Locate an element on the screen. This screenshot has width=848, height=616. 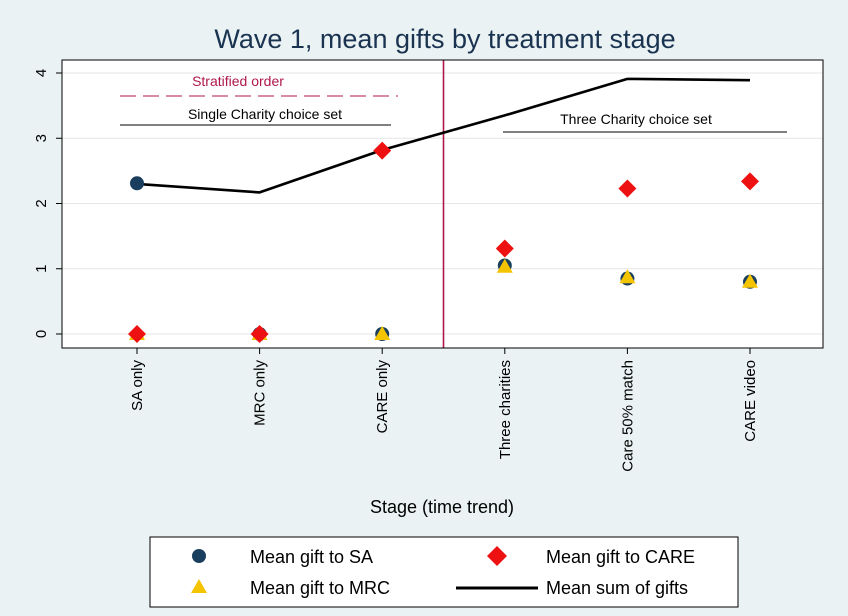
legend-marker-care is located at coordinates (497, 556).